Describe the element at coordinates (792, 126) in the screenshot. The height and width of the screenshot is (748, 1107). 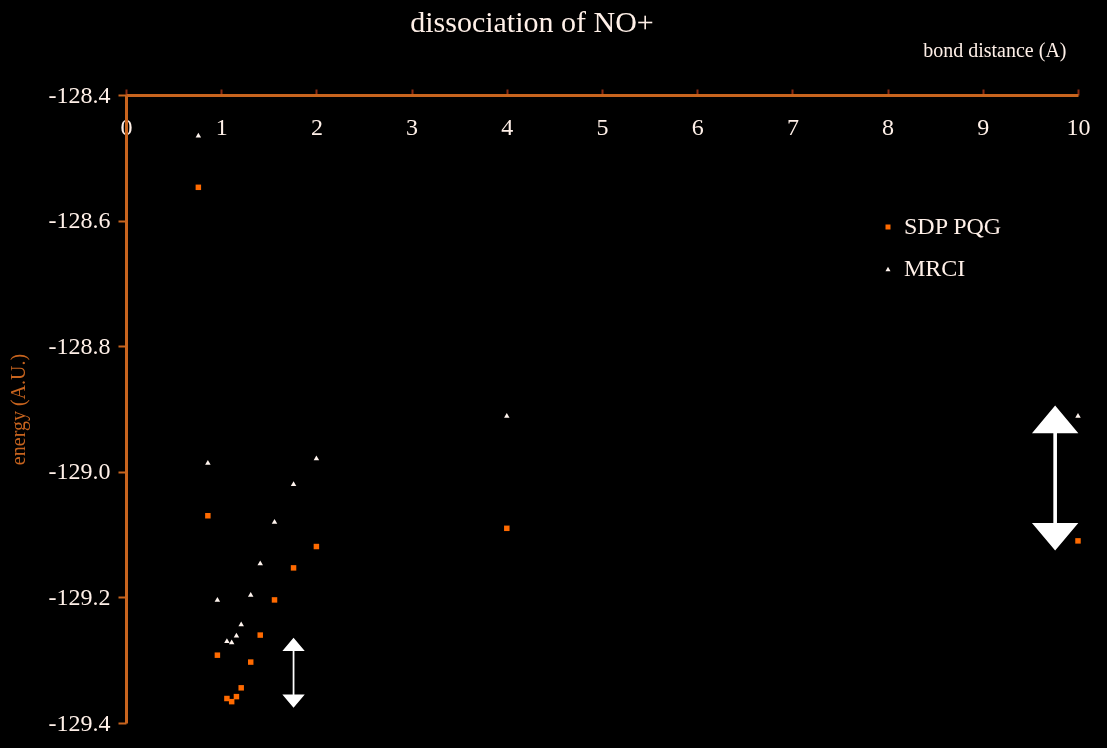
I see `x-tick-label: 7` at that location.